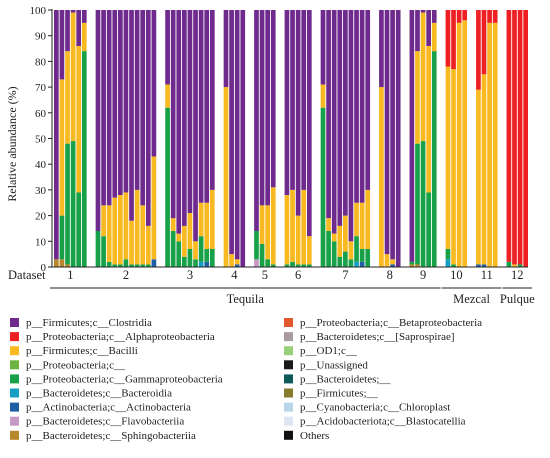  I want to click on bar-segment-3-8-p-actinobacteria-c-actinobacteria, so click(207, 264).